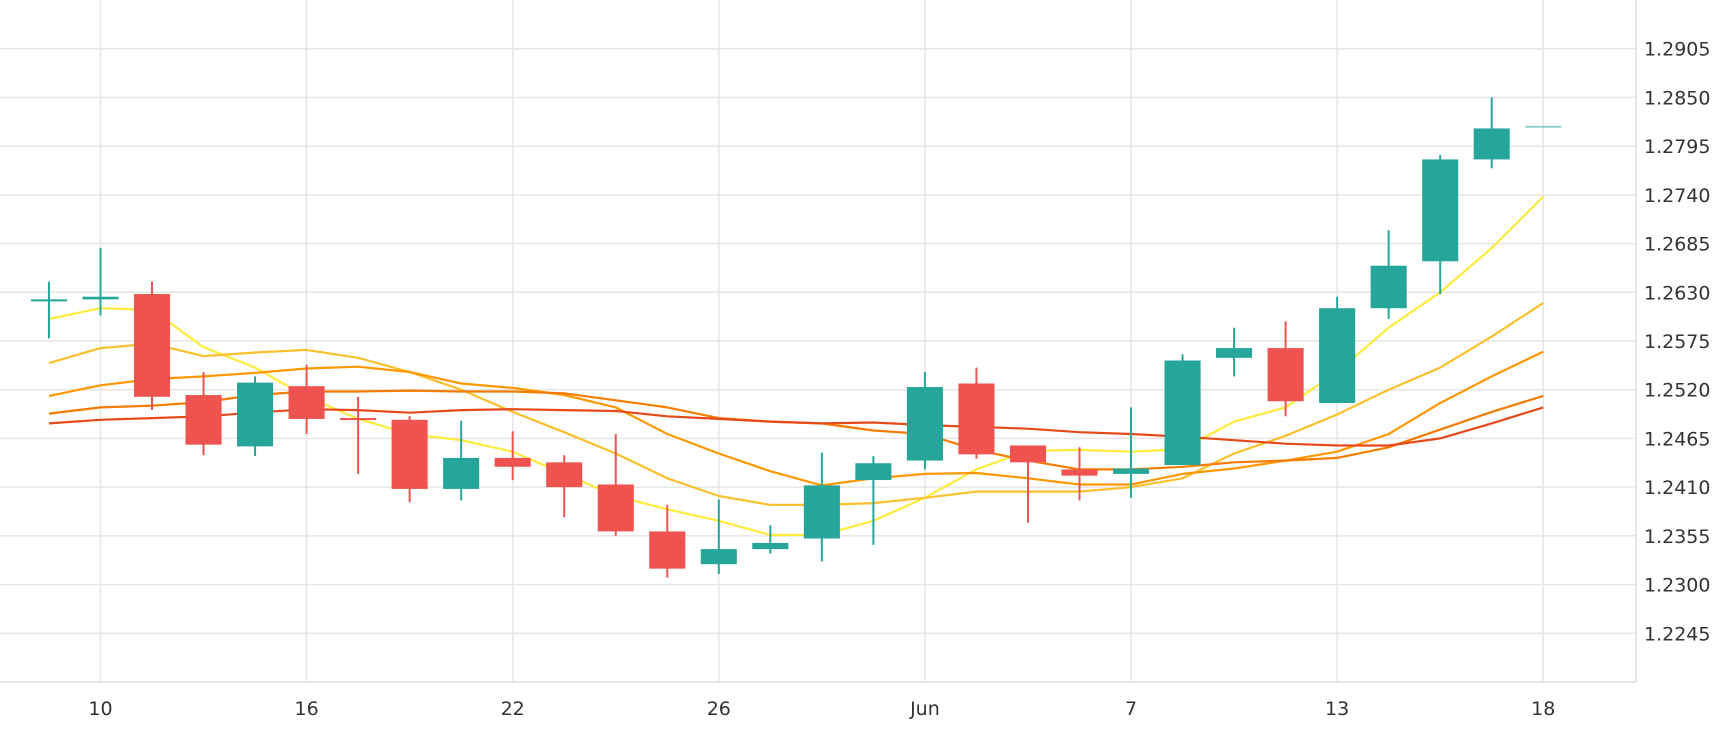 The image size is (1730, 730). Describe the element at coordinates (100, 709) in the screenshot. I see `x-tick-label: 10` at that location.